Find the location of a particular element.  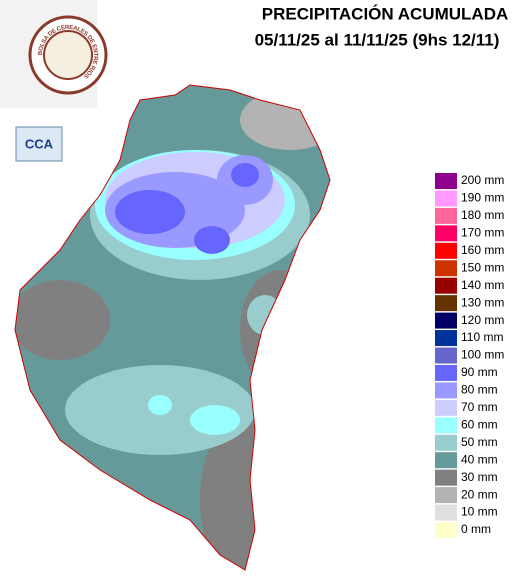

legend-label: 170 mm is located at coordinates (482, 233).